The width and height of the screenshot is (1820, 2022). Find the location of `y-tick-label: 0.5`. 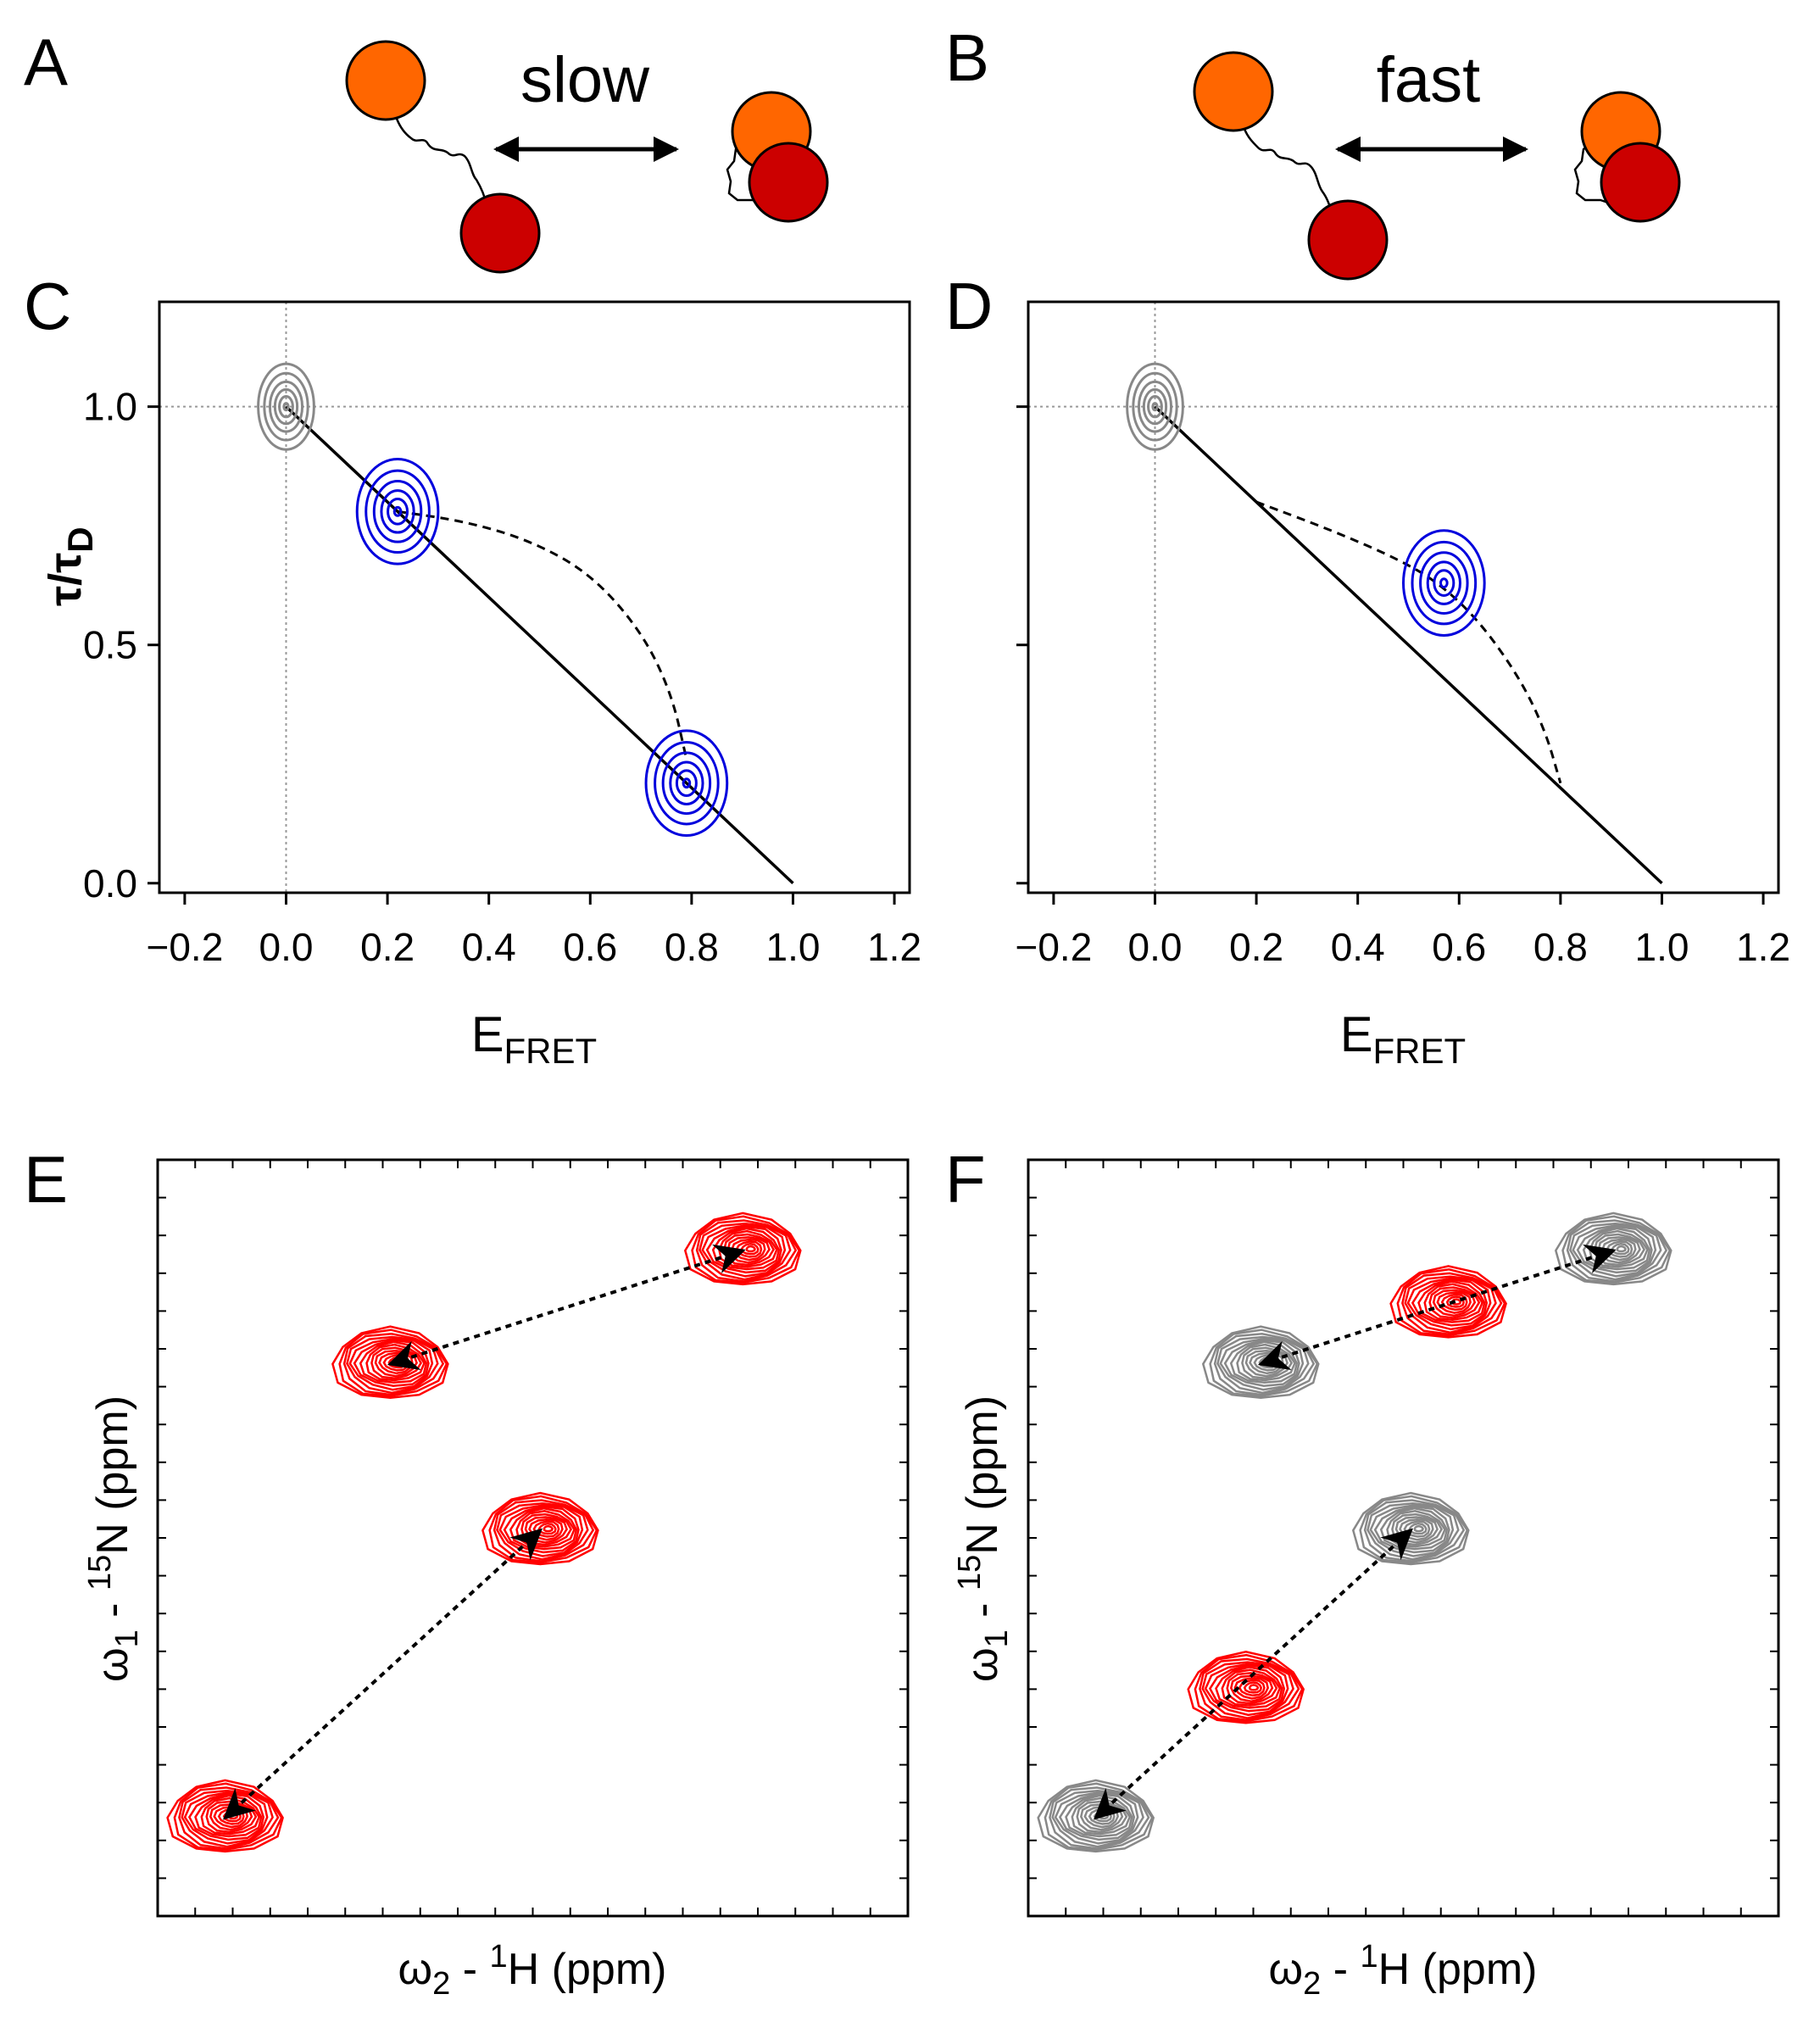

y-tick-label: 0.5 is located at coordinates (110, 645).